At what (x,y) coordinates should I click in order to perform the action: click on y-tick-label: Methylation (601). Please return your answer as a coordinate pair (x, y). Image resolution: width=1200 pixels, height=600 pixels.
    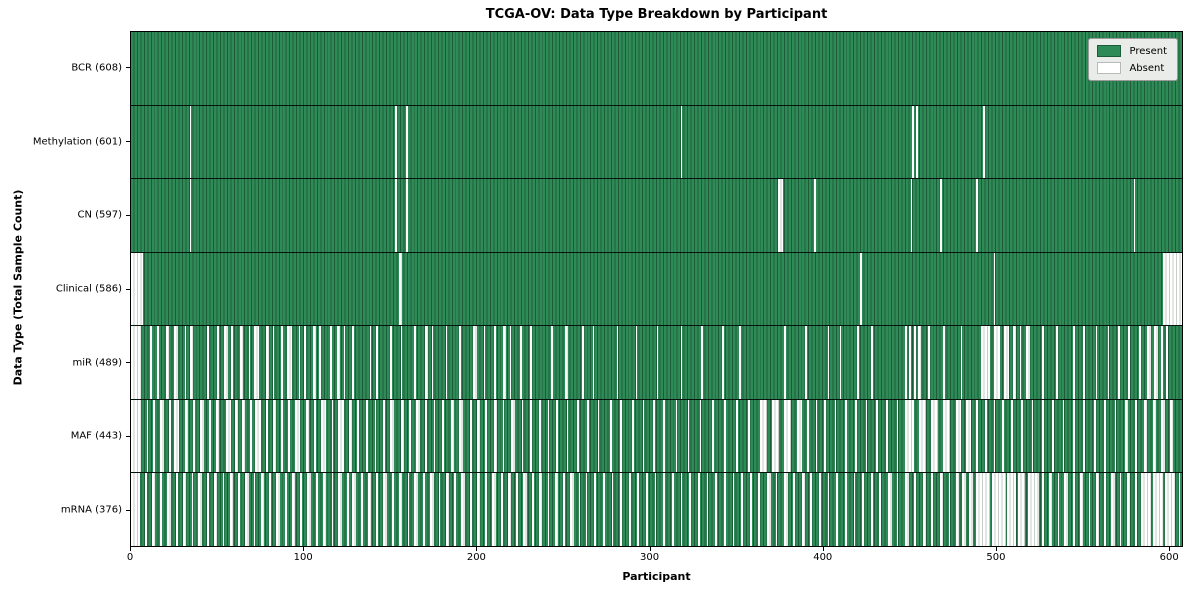
    Looking at the image, I should click on (77, 142).